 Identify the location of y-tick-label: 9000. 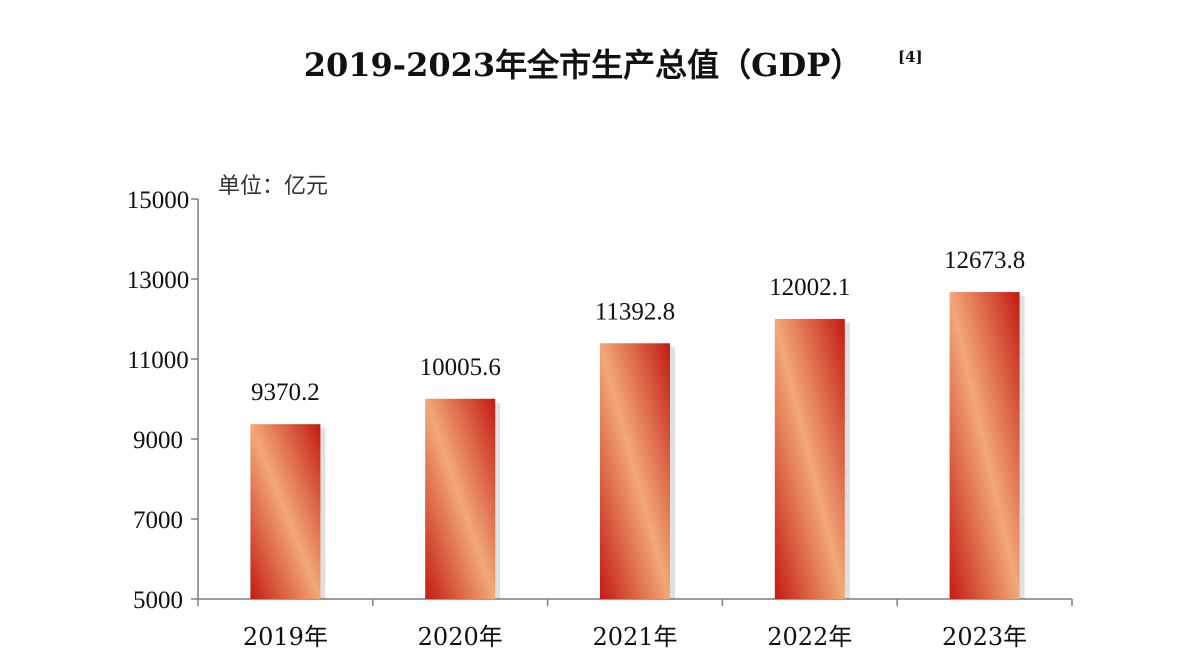
(158, 440).